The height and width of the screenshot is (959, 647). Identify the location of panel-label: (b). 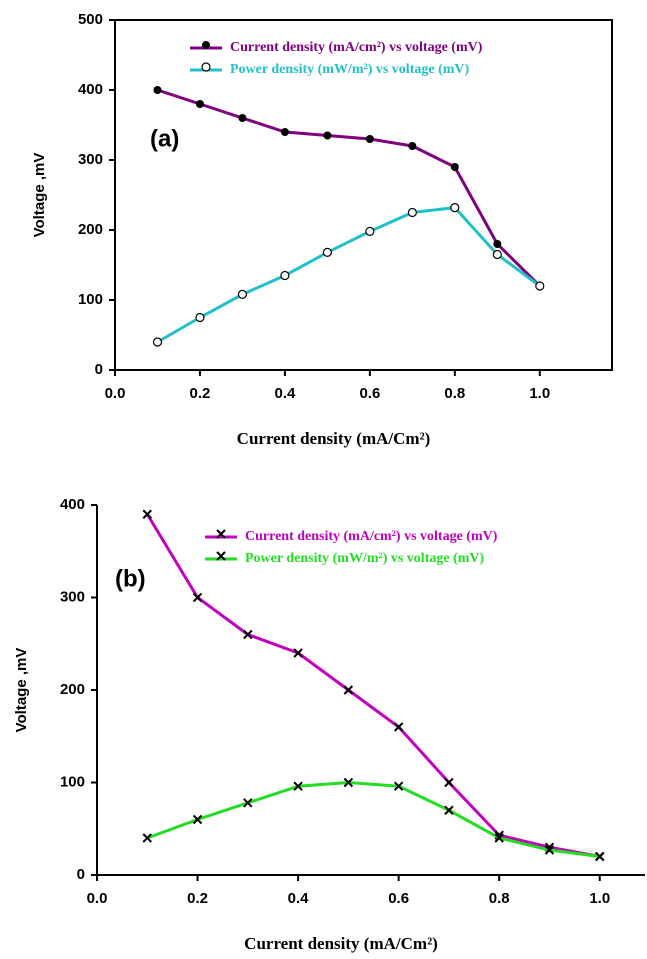
(130, 578).